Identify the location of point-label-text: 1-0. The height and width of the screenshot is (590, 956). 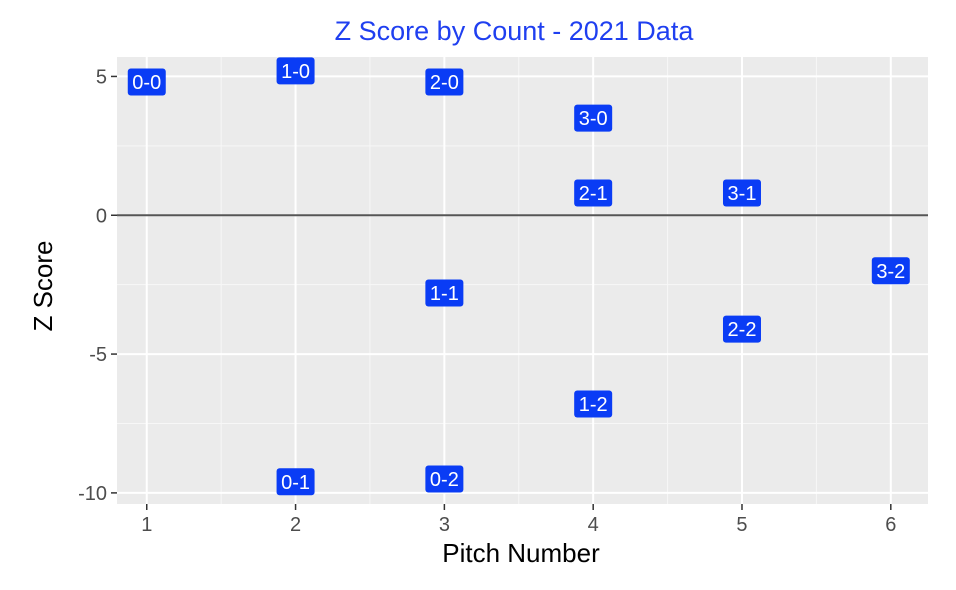
(295, 72).